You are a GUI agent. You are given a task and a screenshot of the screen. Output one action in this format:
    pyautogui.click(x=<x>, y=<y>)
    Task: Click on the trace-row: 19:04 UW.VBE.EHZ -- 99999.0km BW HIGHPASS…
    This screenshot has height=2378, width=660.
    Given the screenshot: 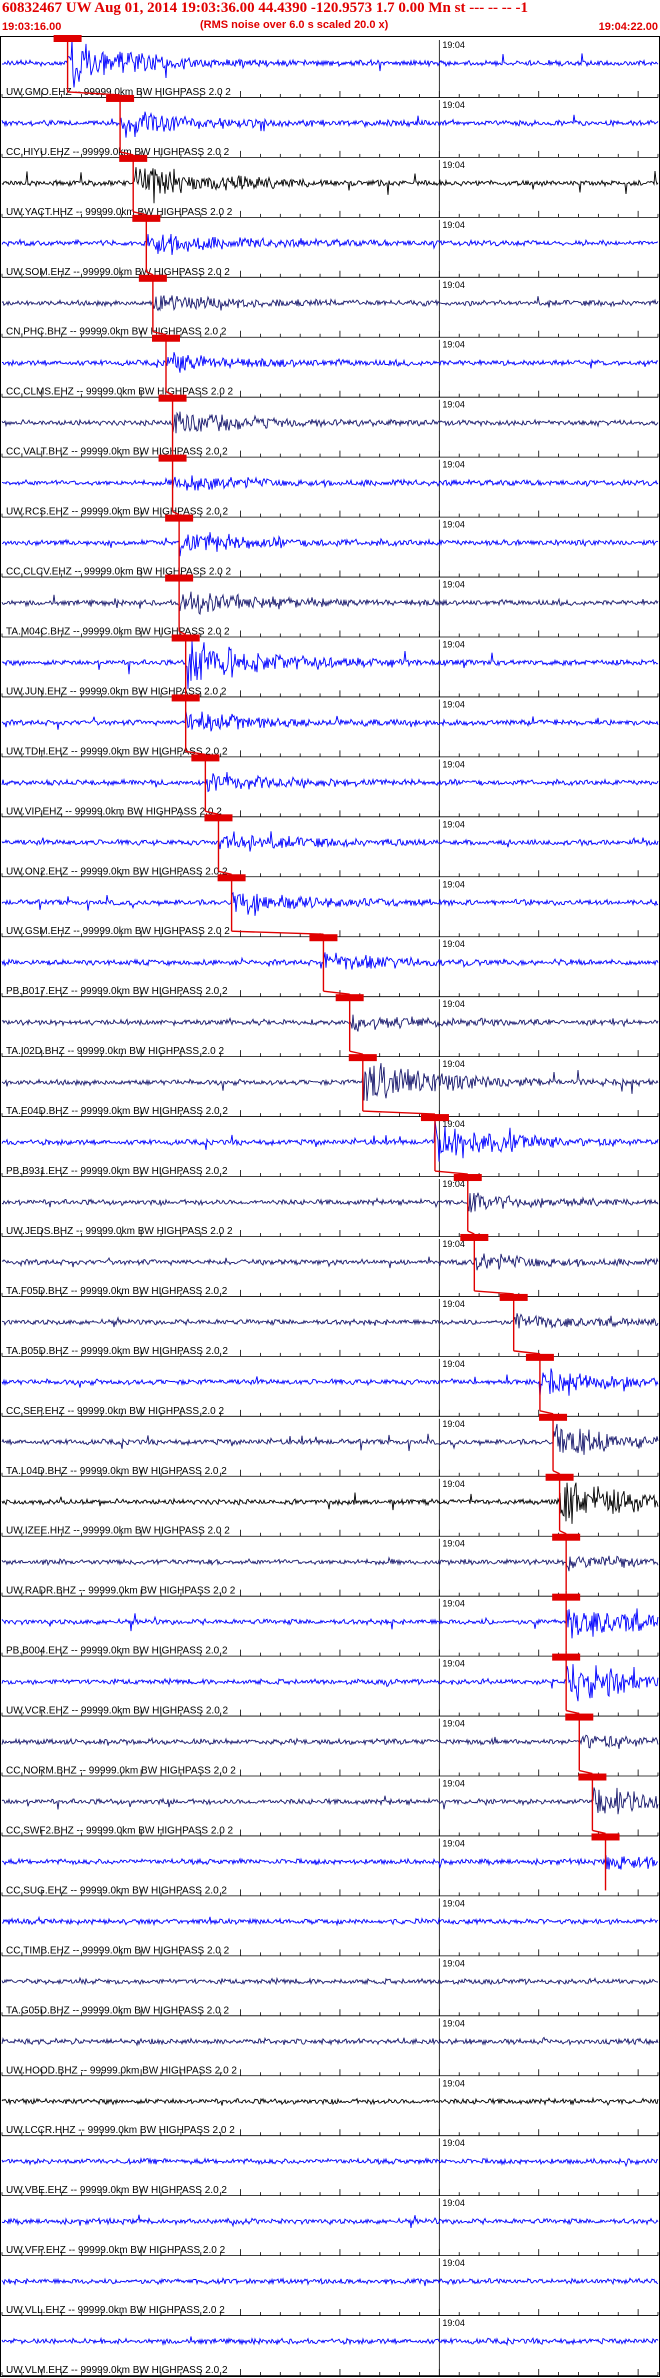 What is the action you would take?
    pyautogui.click(x=330, y=2167)
    